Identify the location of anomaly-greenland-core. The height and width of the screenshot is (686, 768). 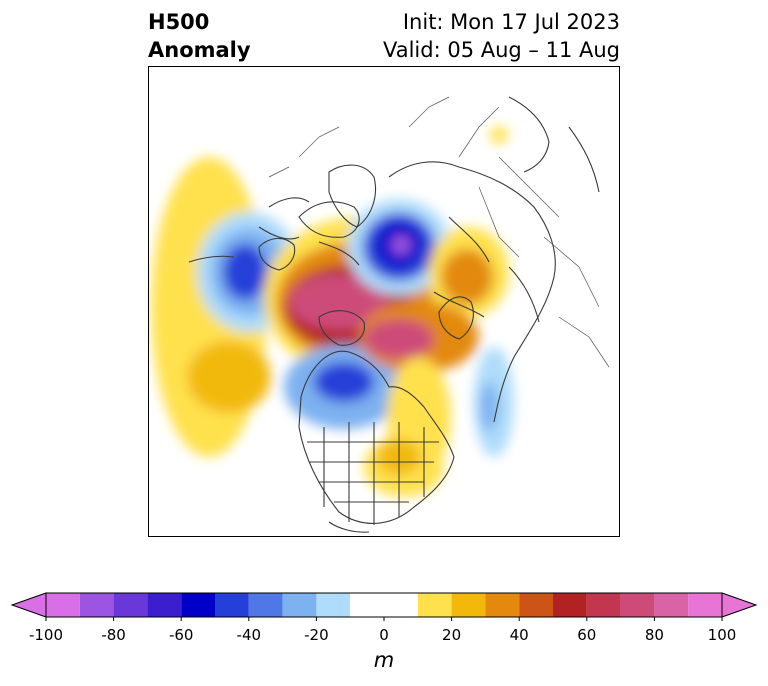
(399, 339).